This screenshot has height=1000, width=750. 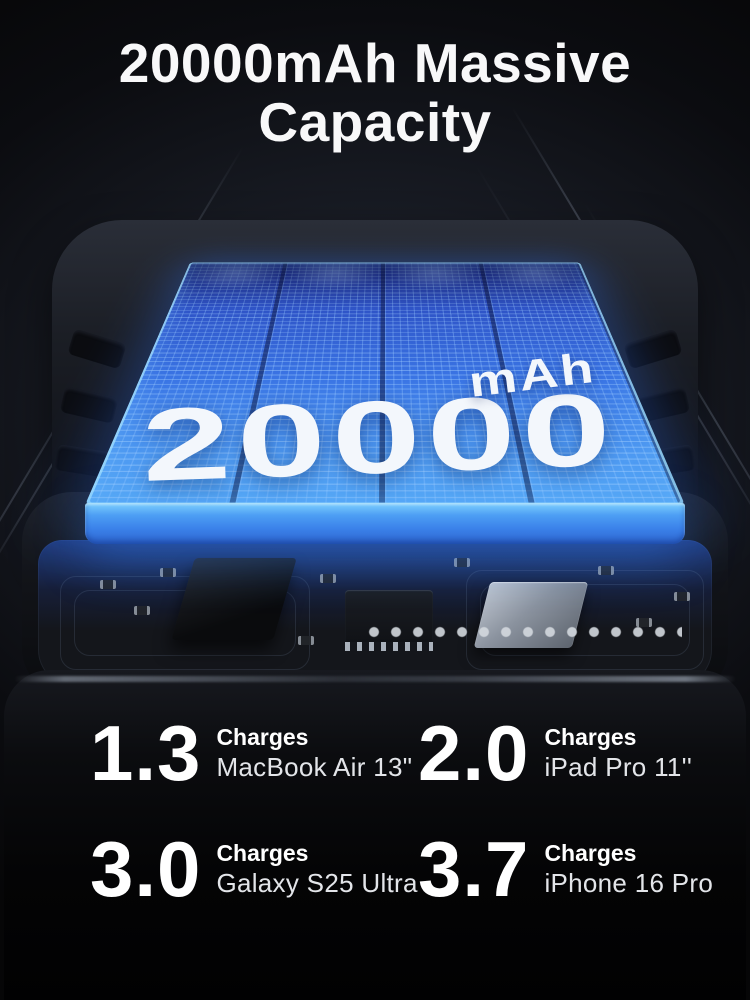 What do you see at coordinates (524, 632) in the screenshot?
I see `pcb-solder-pads` at bounding box center [524, 632].